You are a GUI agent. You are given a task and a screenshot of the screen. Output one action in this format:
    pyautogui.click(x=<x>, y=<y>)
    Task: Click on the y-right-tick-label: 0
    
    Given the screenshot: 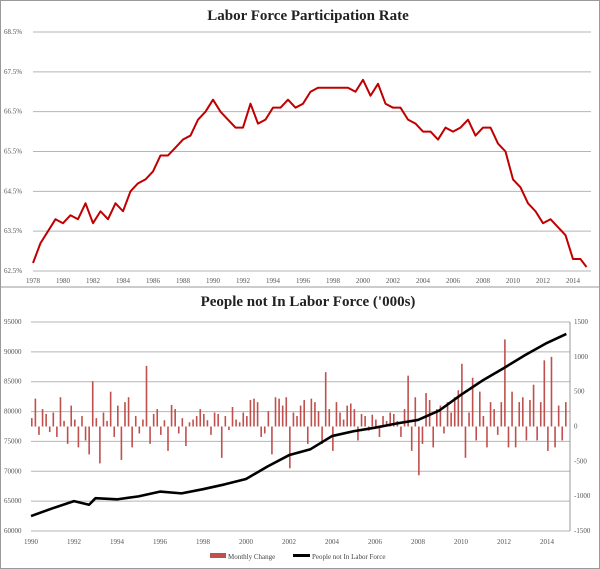 What is the action you would take?
    pyautogui.click(x=576, y=427)
    